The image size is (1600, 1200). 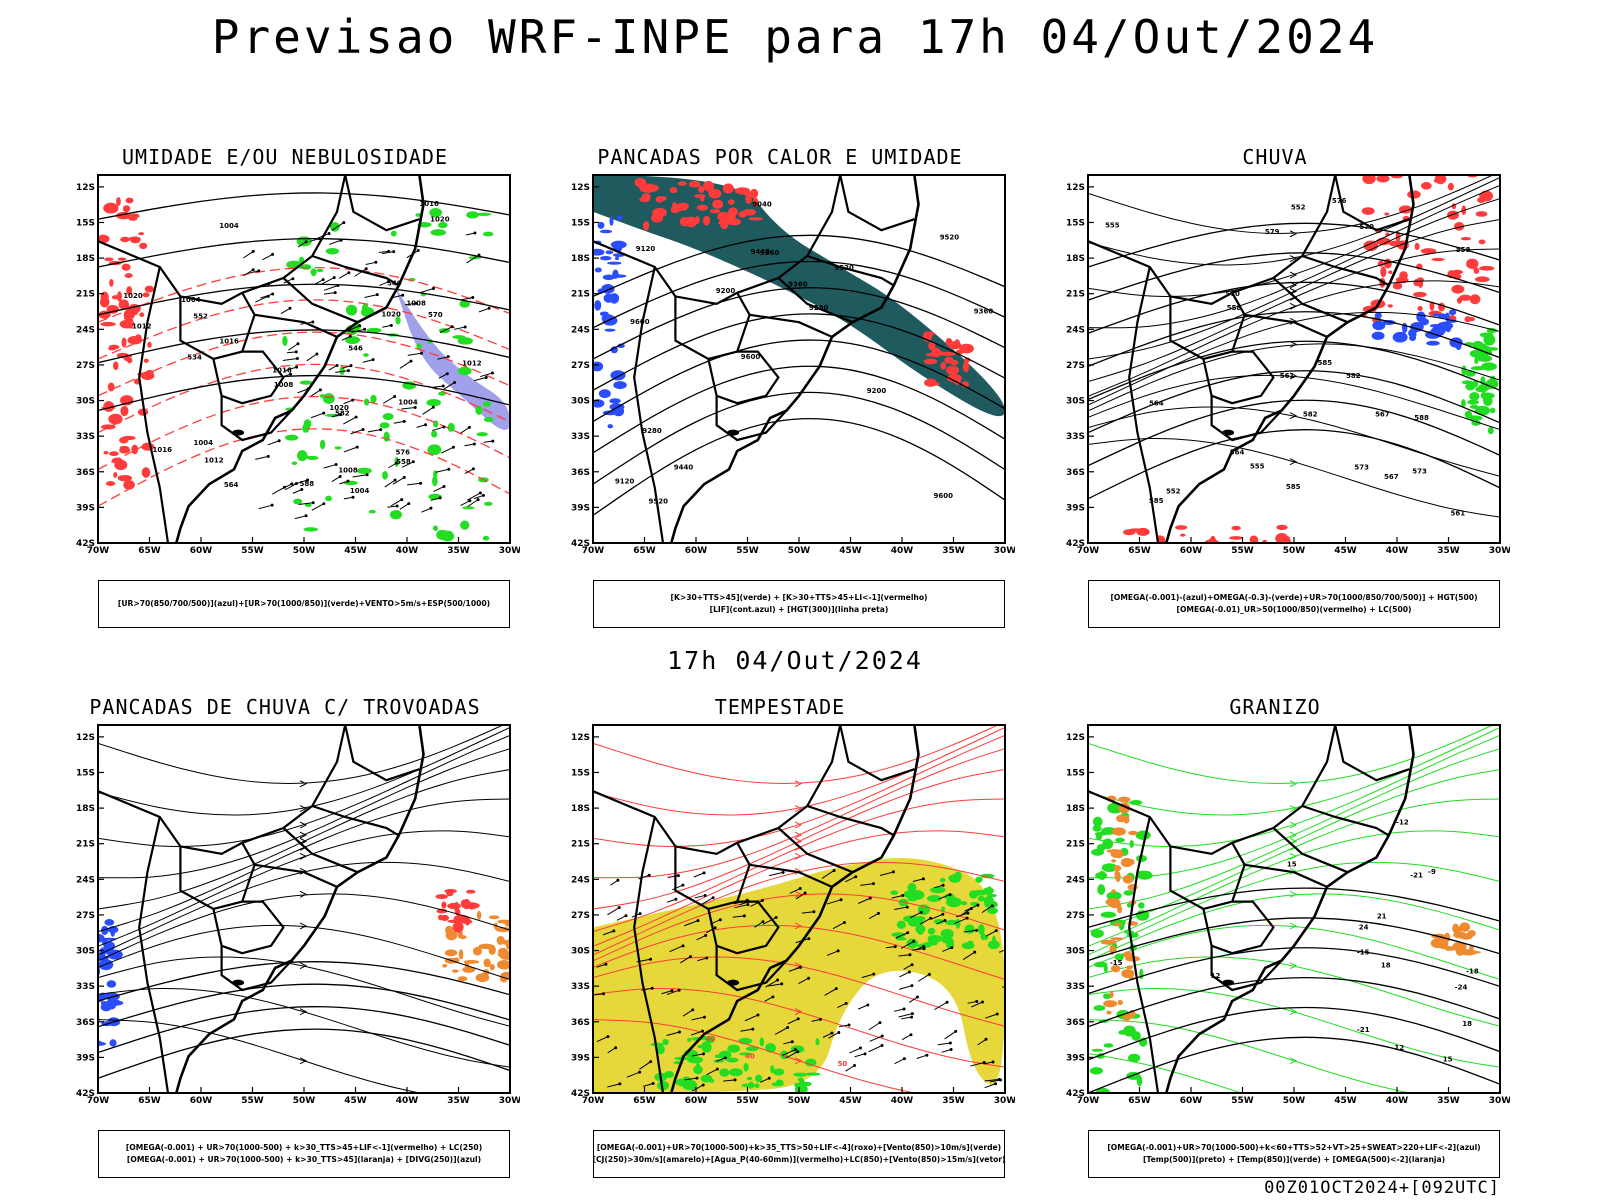 I want to click on lon-tick-label: 65W, so click(x=149, y=1101).